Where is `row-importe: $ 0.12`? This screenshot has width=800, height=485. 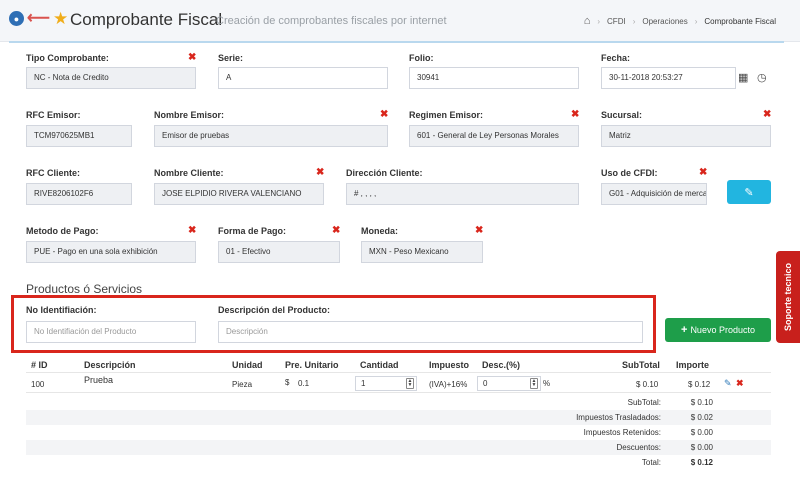 row-importe: $ 0.12 is located at coordinates (699, 384).